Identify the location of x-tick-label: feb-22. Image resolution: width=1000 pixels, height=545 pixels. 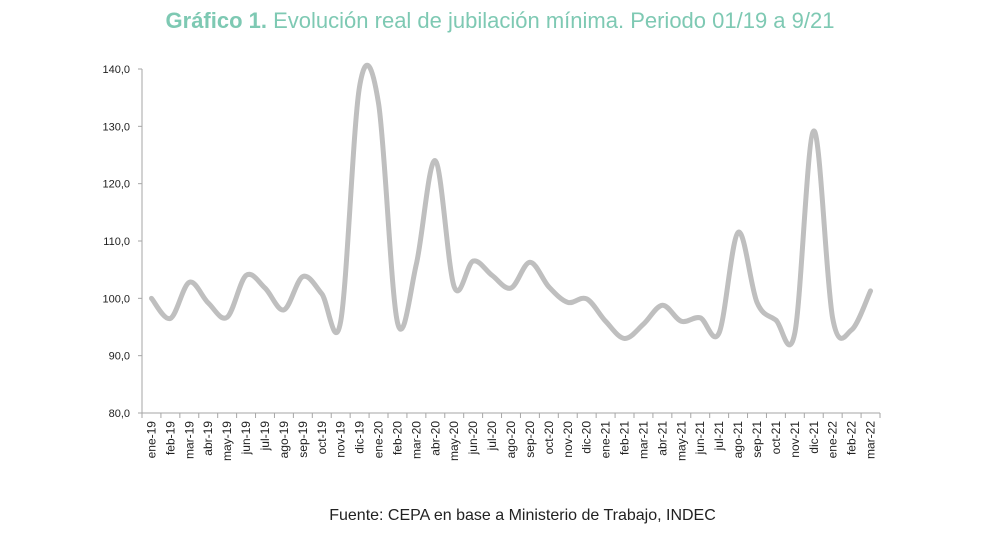
(852, 438).